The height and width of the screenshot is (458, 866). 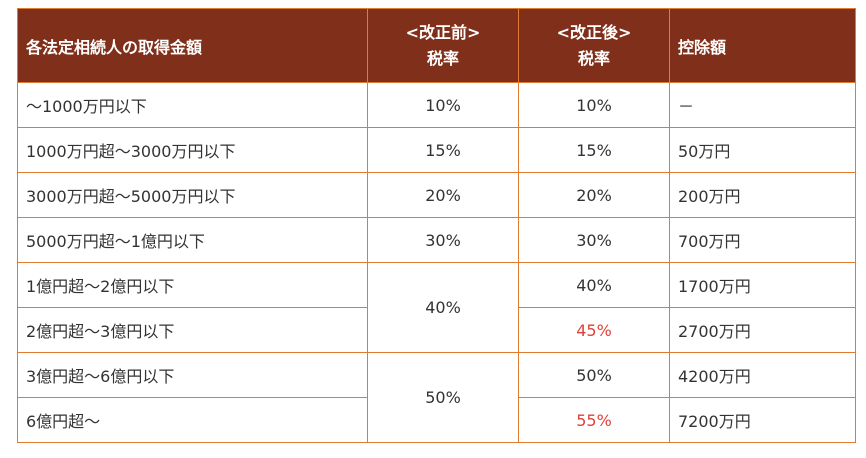 I want to click on deduction-cell: 1700万円, so click(x=762, y=285).